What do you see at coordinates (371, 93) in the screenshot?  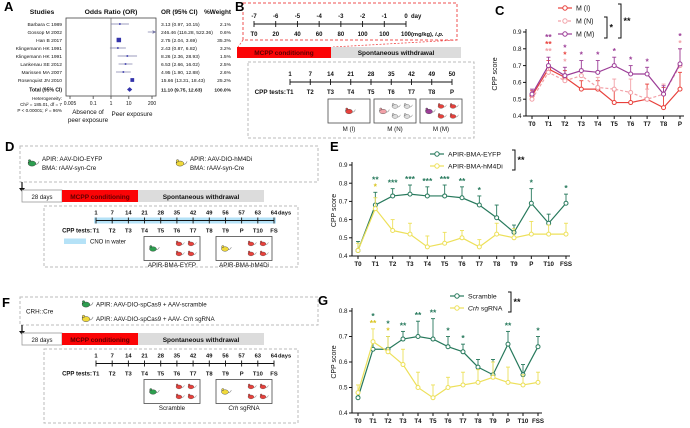 I see `timeline-tick-label: T5` at bounding box center [371, 93].